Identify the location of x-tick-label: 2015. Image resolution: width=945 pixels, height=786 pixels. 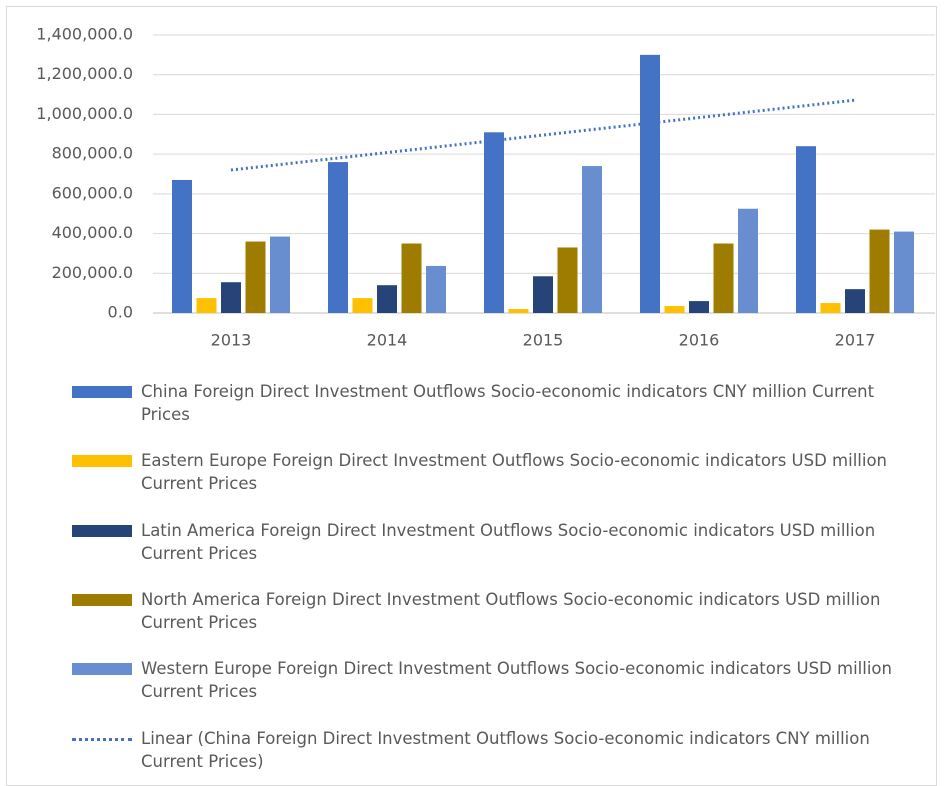
(543, 340).